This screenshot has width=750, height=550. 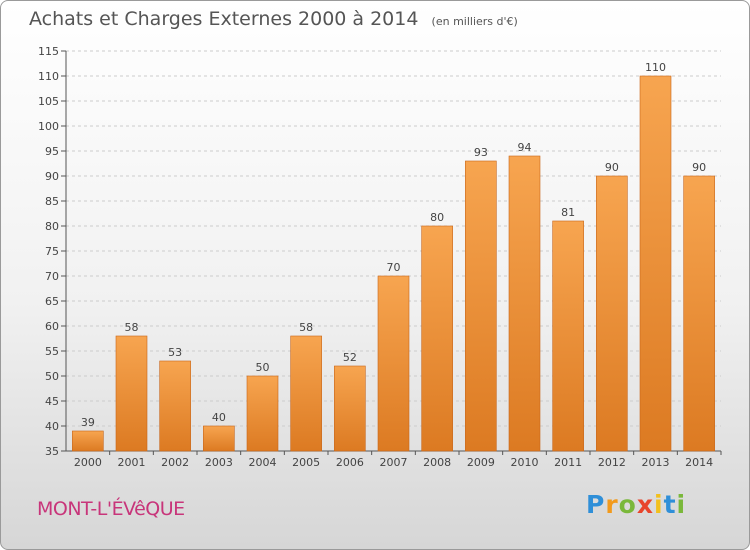 What do you see at coordinates (52, 426) in the screenshot?
I see `y-tick-label: 40` at bounding box center [52, 426].